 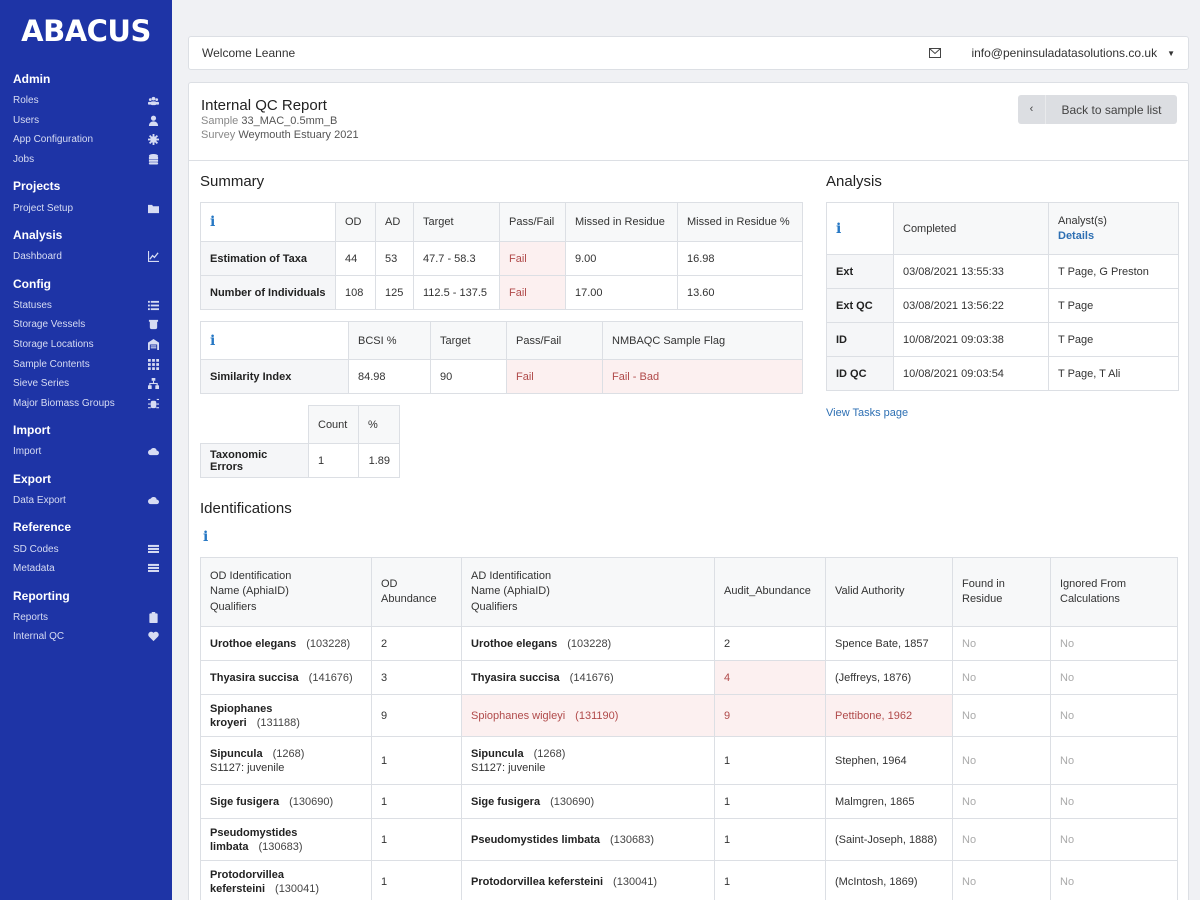 What do you see at coordinates (218, 135) in the screenshot?
I see `survey-label: Survey` at bounding box center [218, 135].